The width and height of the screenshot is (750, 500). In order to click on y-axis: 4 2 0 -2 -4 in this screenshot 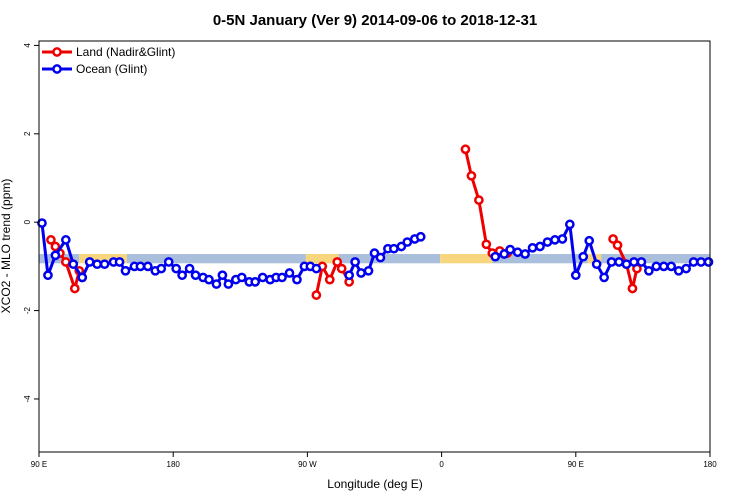, I will do `click(31, 223)`.